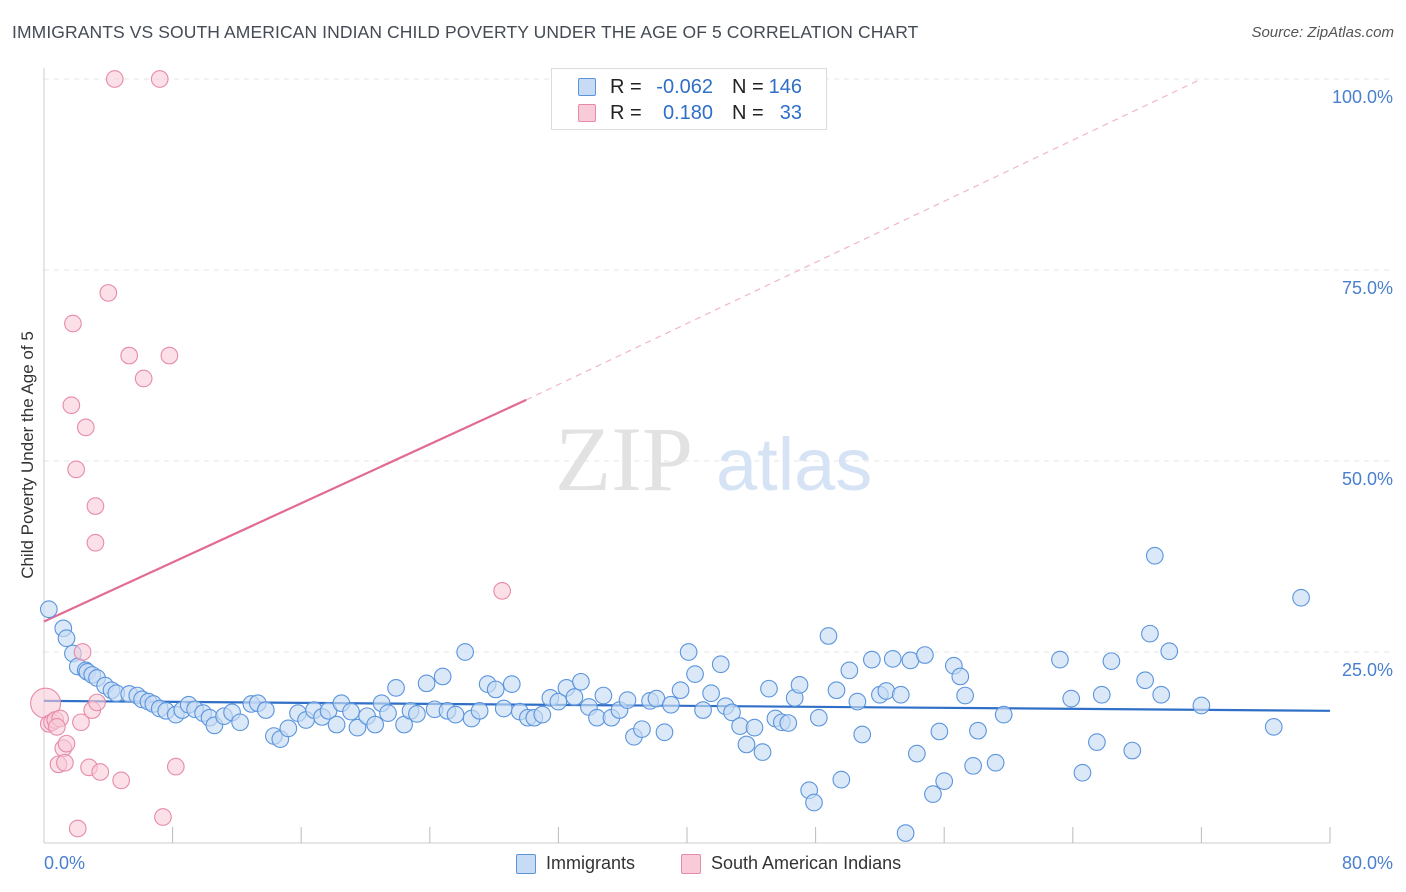 The image size is (1406, 892). What do you see at coordinates (794, 464) in the screenshot?
I see `watermark-atlas: atlas` at bounding box center [794, 464].